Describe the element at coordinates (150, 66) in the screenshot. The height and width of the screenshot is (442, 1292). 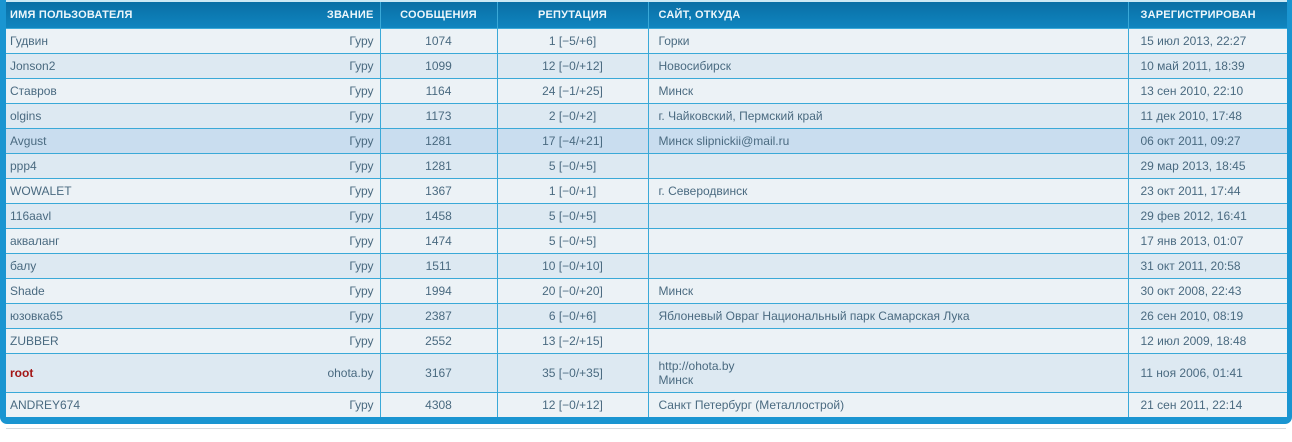
I see `username-link: Jonson2` at that location.